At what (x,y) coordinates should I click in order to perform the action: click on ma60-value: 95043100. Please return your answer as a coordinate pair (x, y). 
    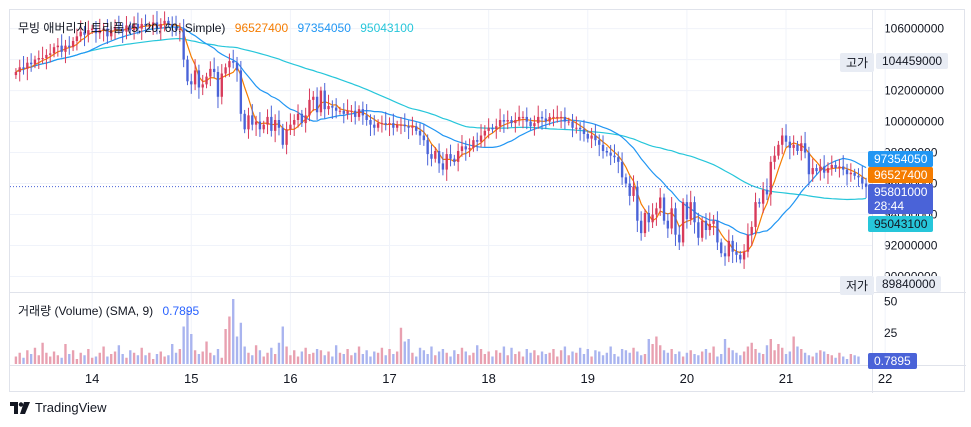
    Looking at the image, I should click on (387, 28).